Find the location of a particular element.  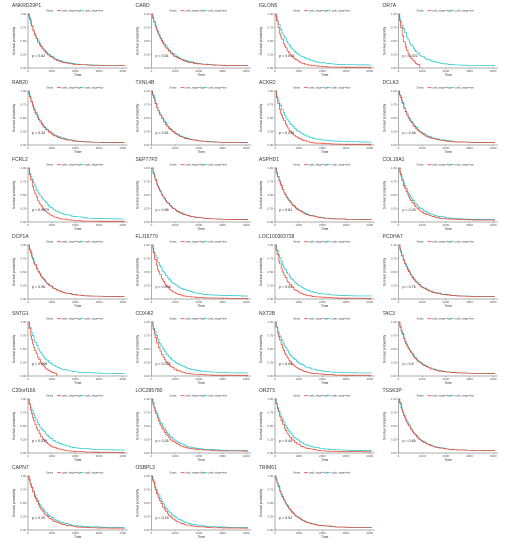

panel-title: LOC285780 is located at coordinates (149, 391).